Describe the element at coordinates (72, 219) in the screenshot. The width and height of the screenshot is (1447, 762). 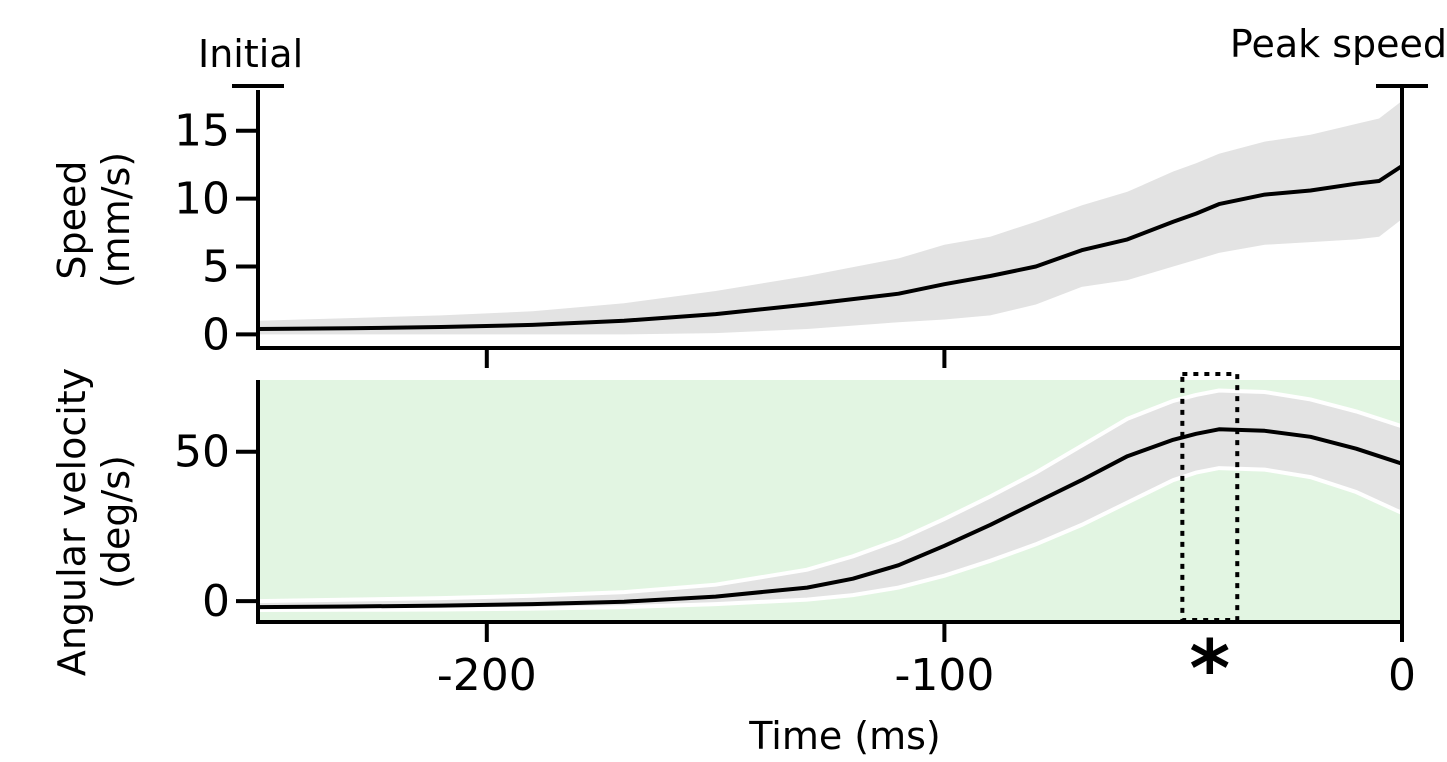
I see `speed-y-axis-label-line1: Speed` at that location.